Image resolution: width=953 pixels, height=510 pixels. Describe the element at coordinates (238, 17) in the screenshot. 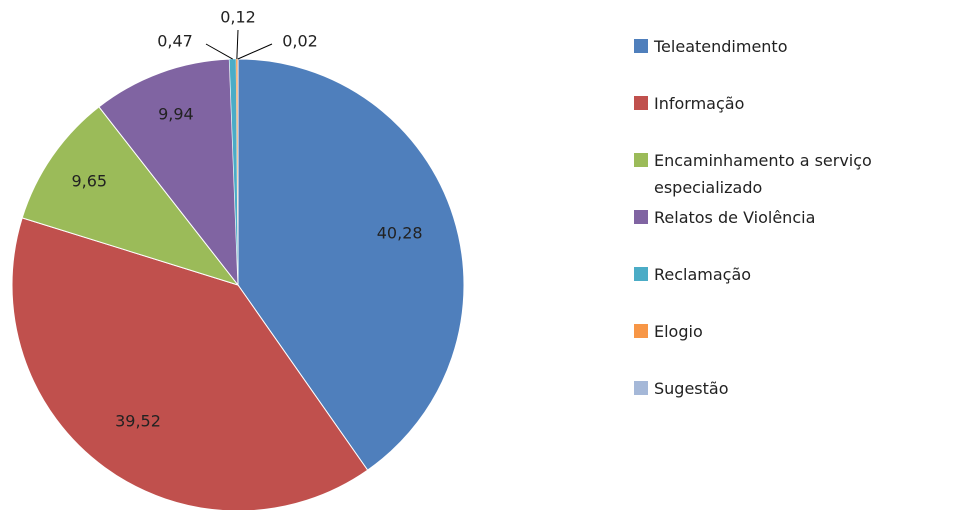

I see `data-label: 0,12` at that location.